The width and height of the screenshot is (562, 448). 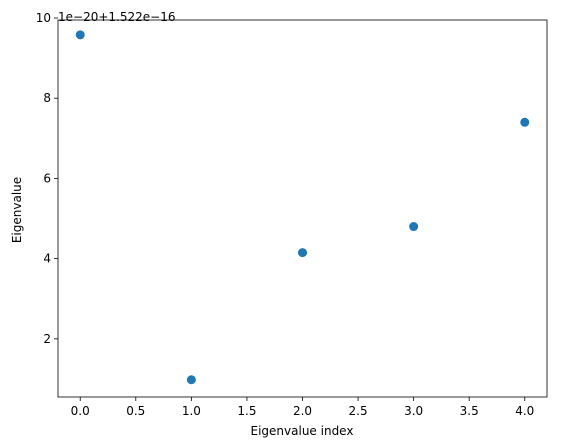 What do you see at coordinates (135, 411) in the screenshot?
I see `x-tick-label: 0.5` at bounding box center [135, 411].